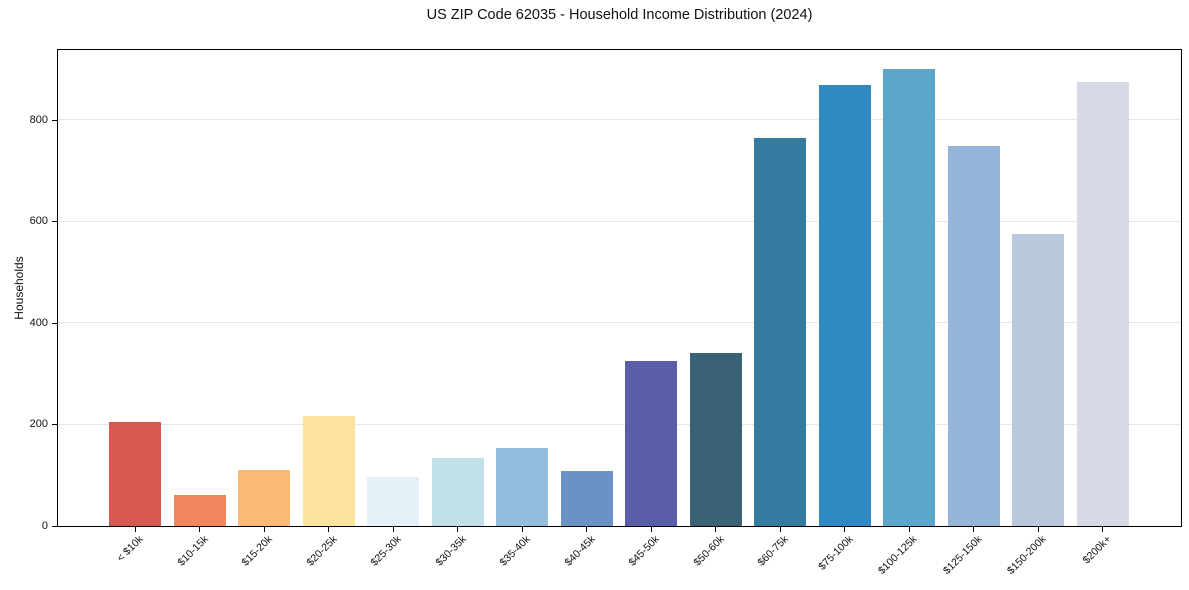  Describe the element at coordinates (973, 336) in the screenshot. I see `bar-$125-150k` at that location.